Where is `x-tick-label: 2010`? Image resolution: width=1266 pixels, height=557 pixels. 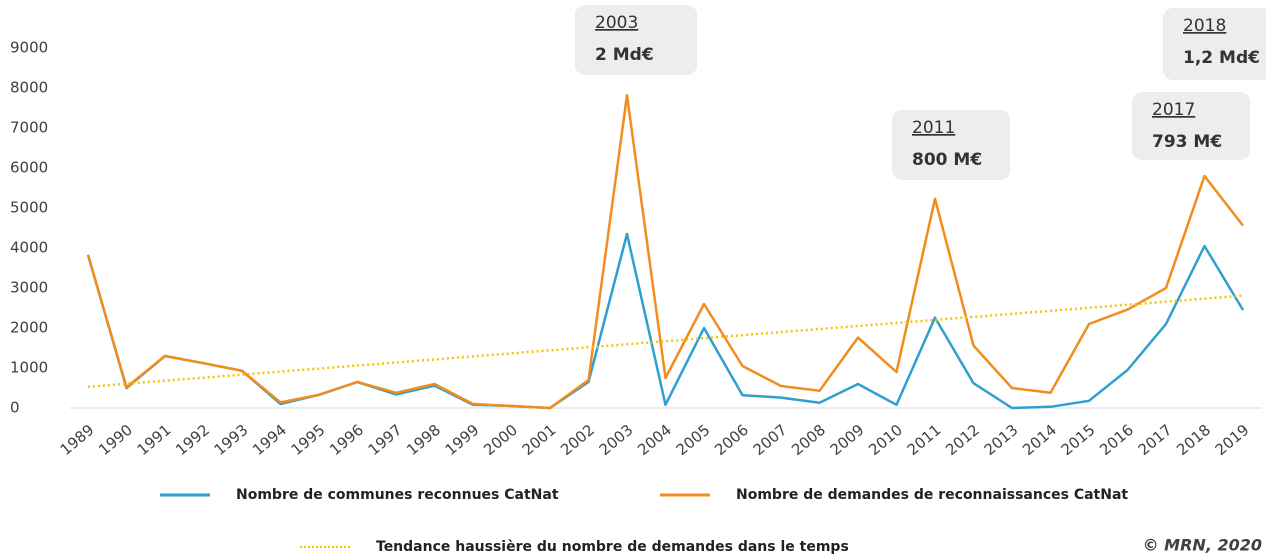
x-tick-label: 2010 is located at coordinates (885, 440).